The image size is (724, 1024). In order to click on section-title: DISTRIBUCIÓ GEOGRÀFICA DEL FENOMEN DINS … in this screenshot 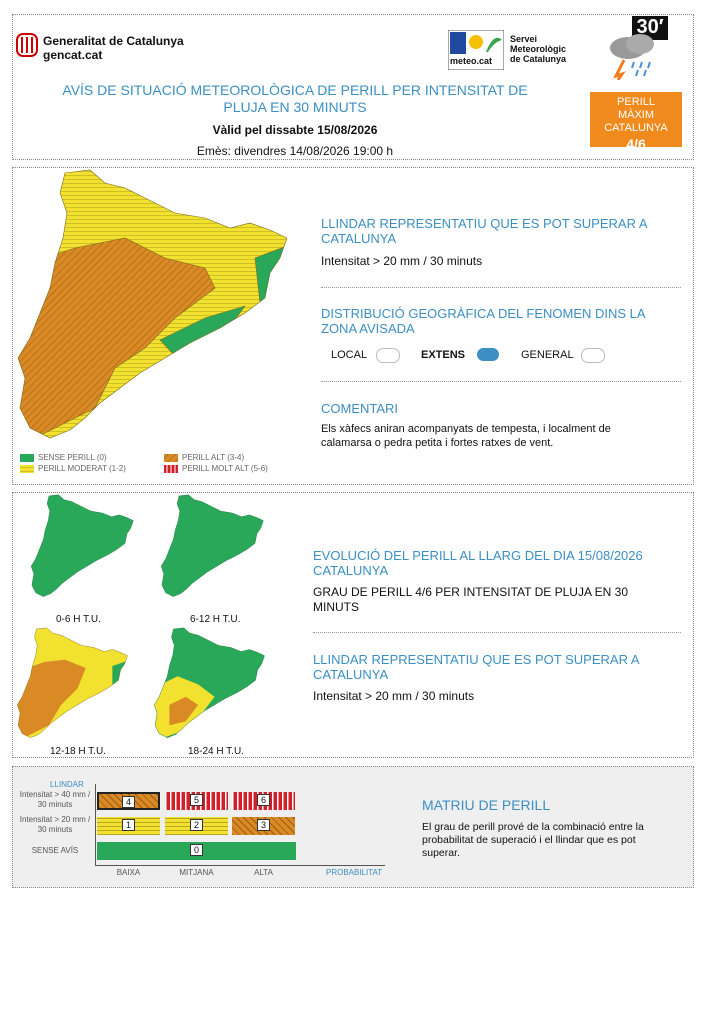, I will do `click(483, 321)`.